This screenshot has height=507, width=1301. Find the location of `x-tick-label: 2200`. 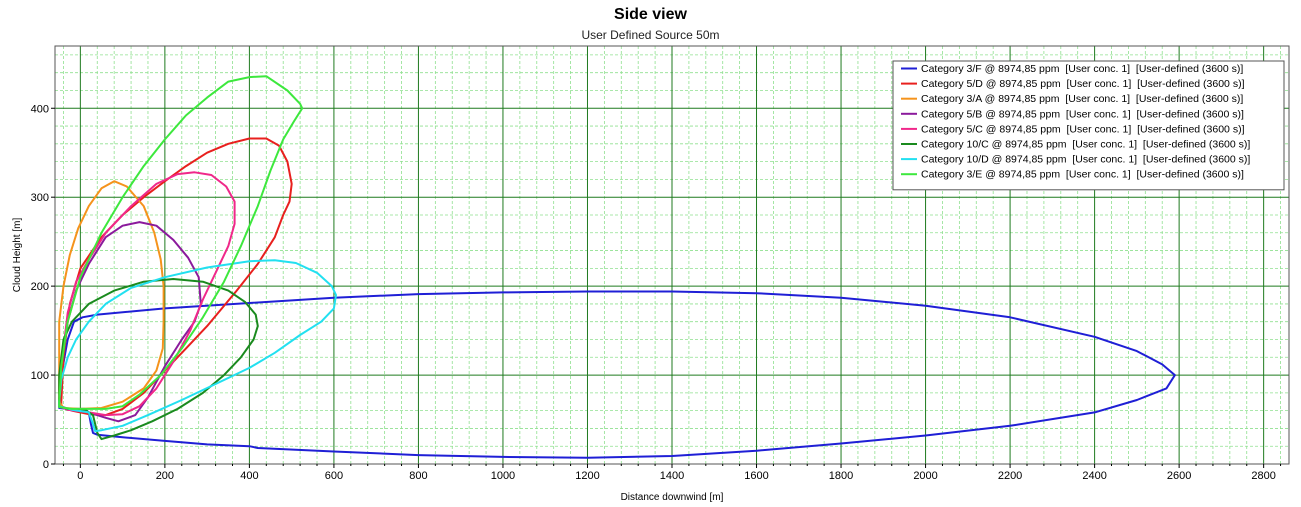

x-tick-label: 2200 is located at coordinates (1010, 476).